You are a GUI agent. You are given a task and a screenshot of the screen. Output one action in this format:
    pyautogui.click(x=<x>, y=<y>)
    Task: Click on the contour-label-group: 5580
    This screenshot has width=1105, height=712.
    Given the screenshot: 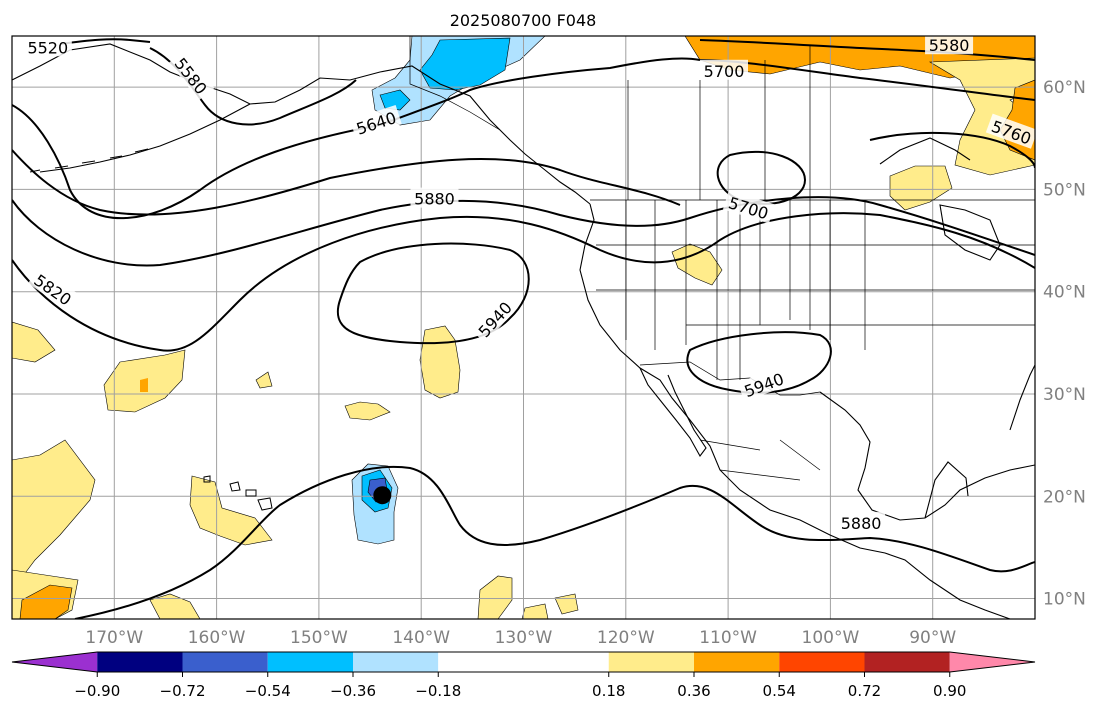 What is the action you would take?
    pyautogui.click(x=949, y=45)
    